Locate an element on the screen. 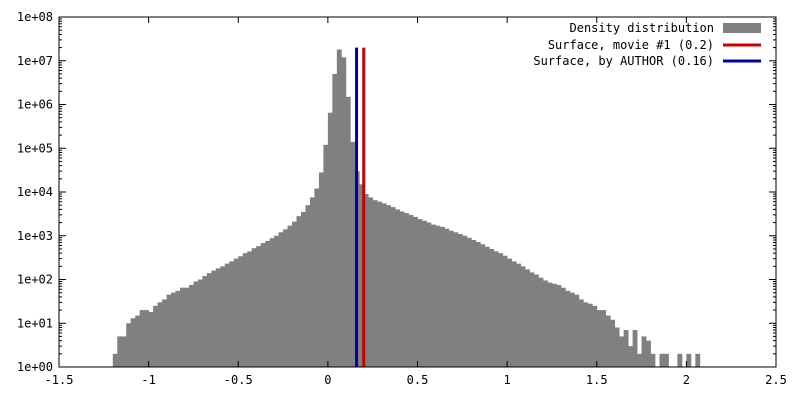  y-tick-label: 1e+07 is located at coordinates (35, 61).